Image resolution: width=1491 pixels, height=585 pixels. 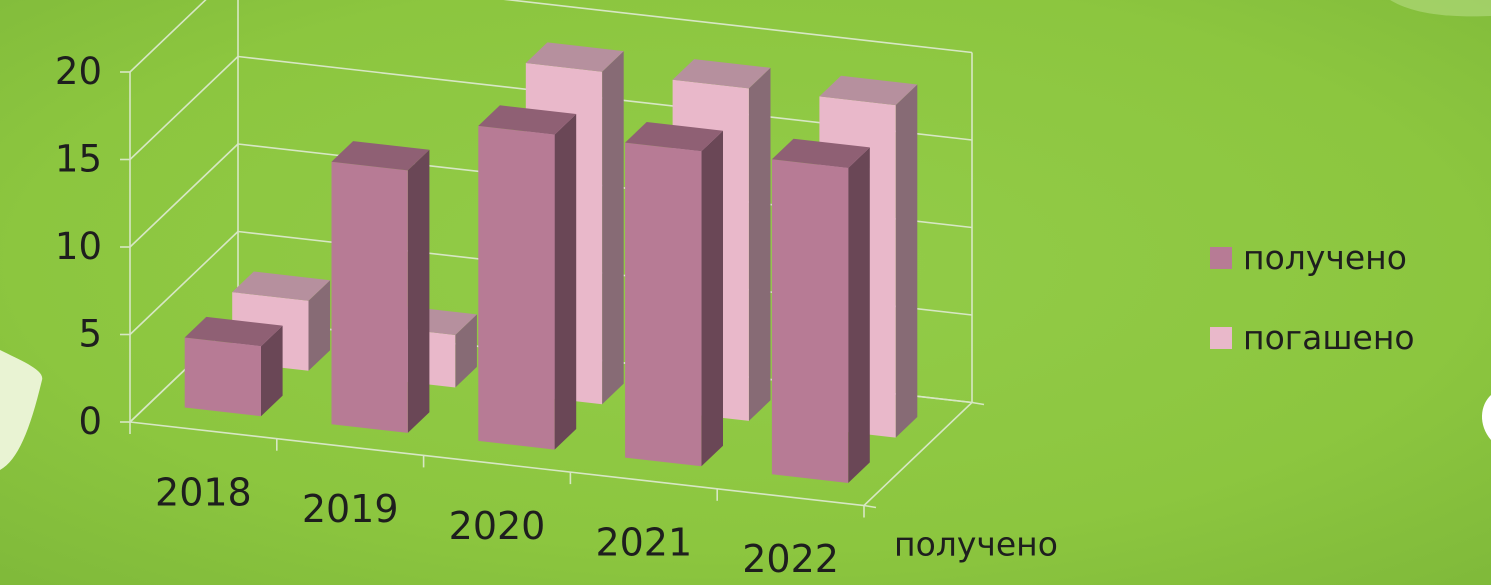 I want to click on decor-leaf-top-right, so click(x=1440, y=8).